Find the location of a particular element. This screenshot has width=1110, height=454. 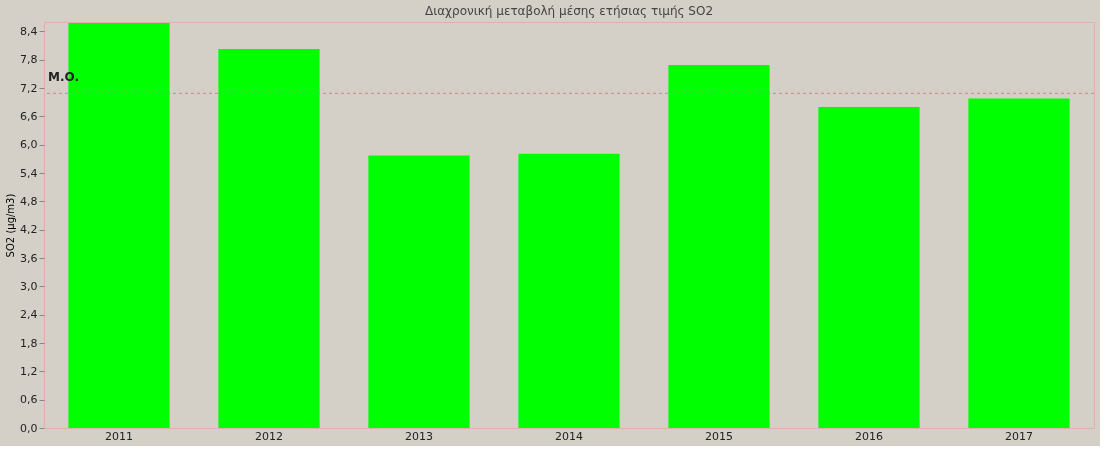

y-tick-label: 7,8 is located at coordinates (29, 60).